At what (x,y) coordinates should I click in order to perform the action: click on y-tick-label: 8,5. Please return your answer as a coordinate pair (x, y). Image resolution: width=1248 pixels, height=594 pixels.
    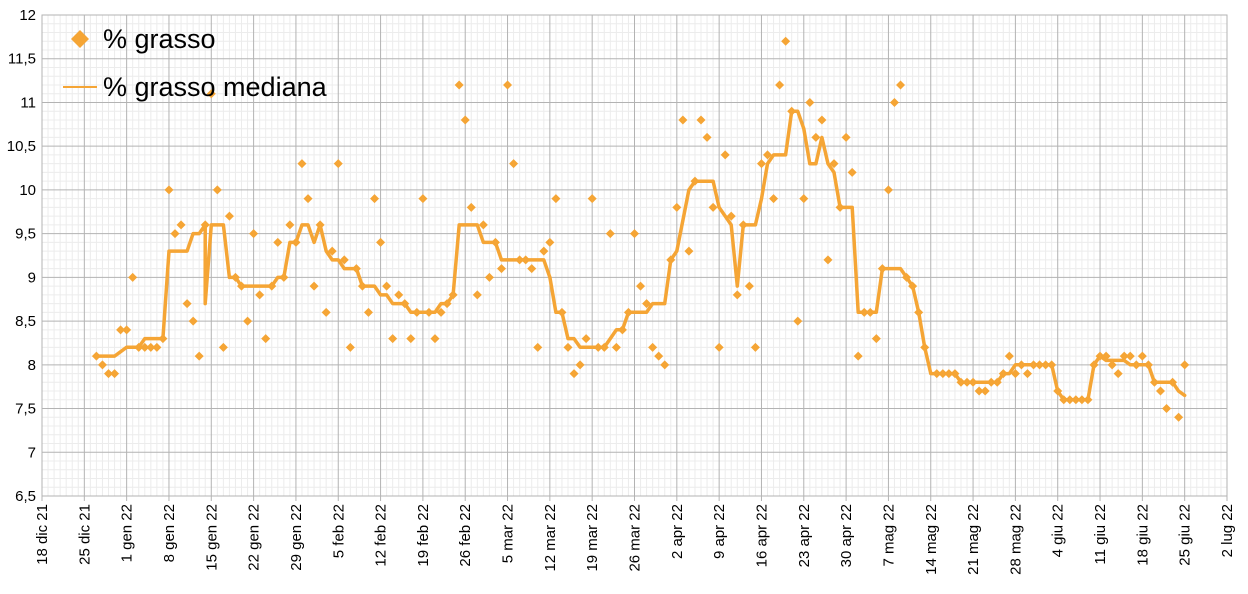
    Looking at the image, I should click on (25, 321).